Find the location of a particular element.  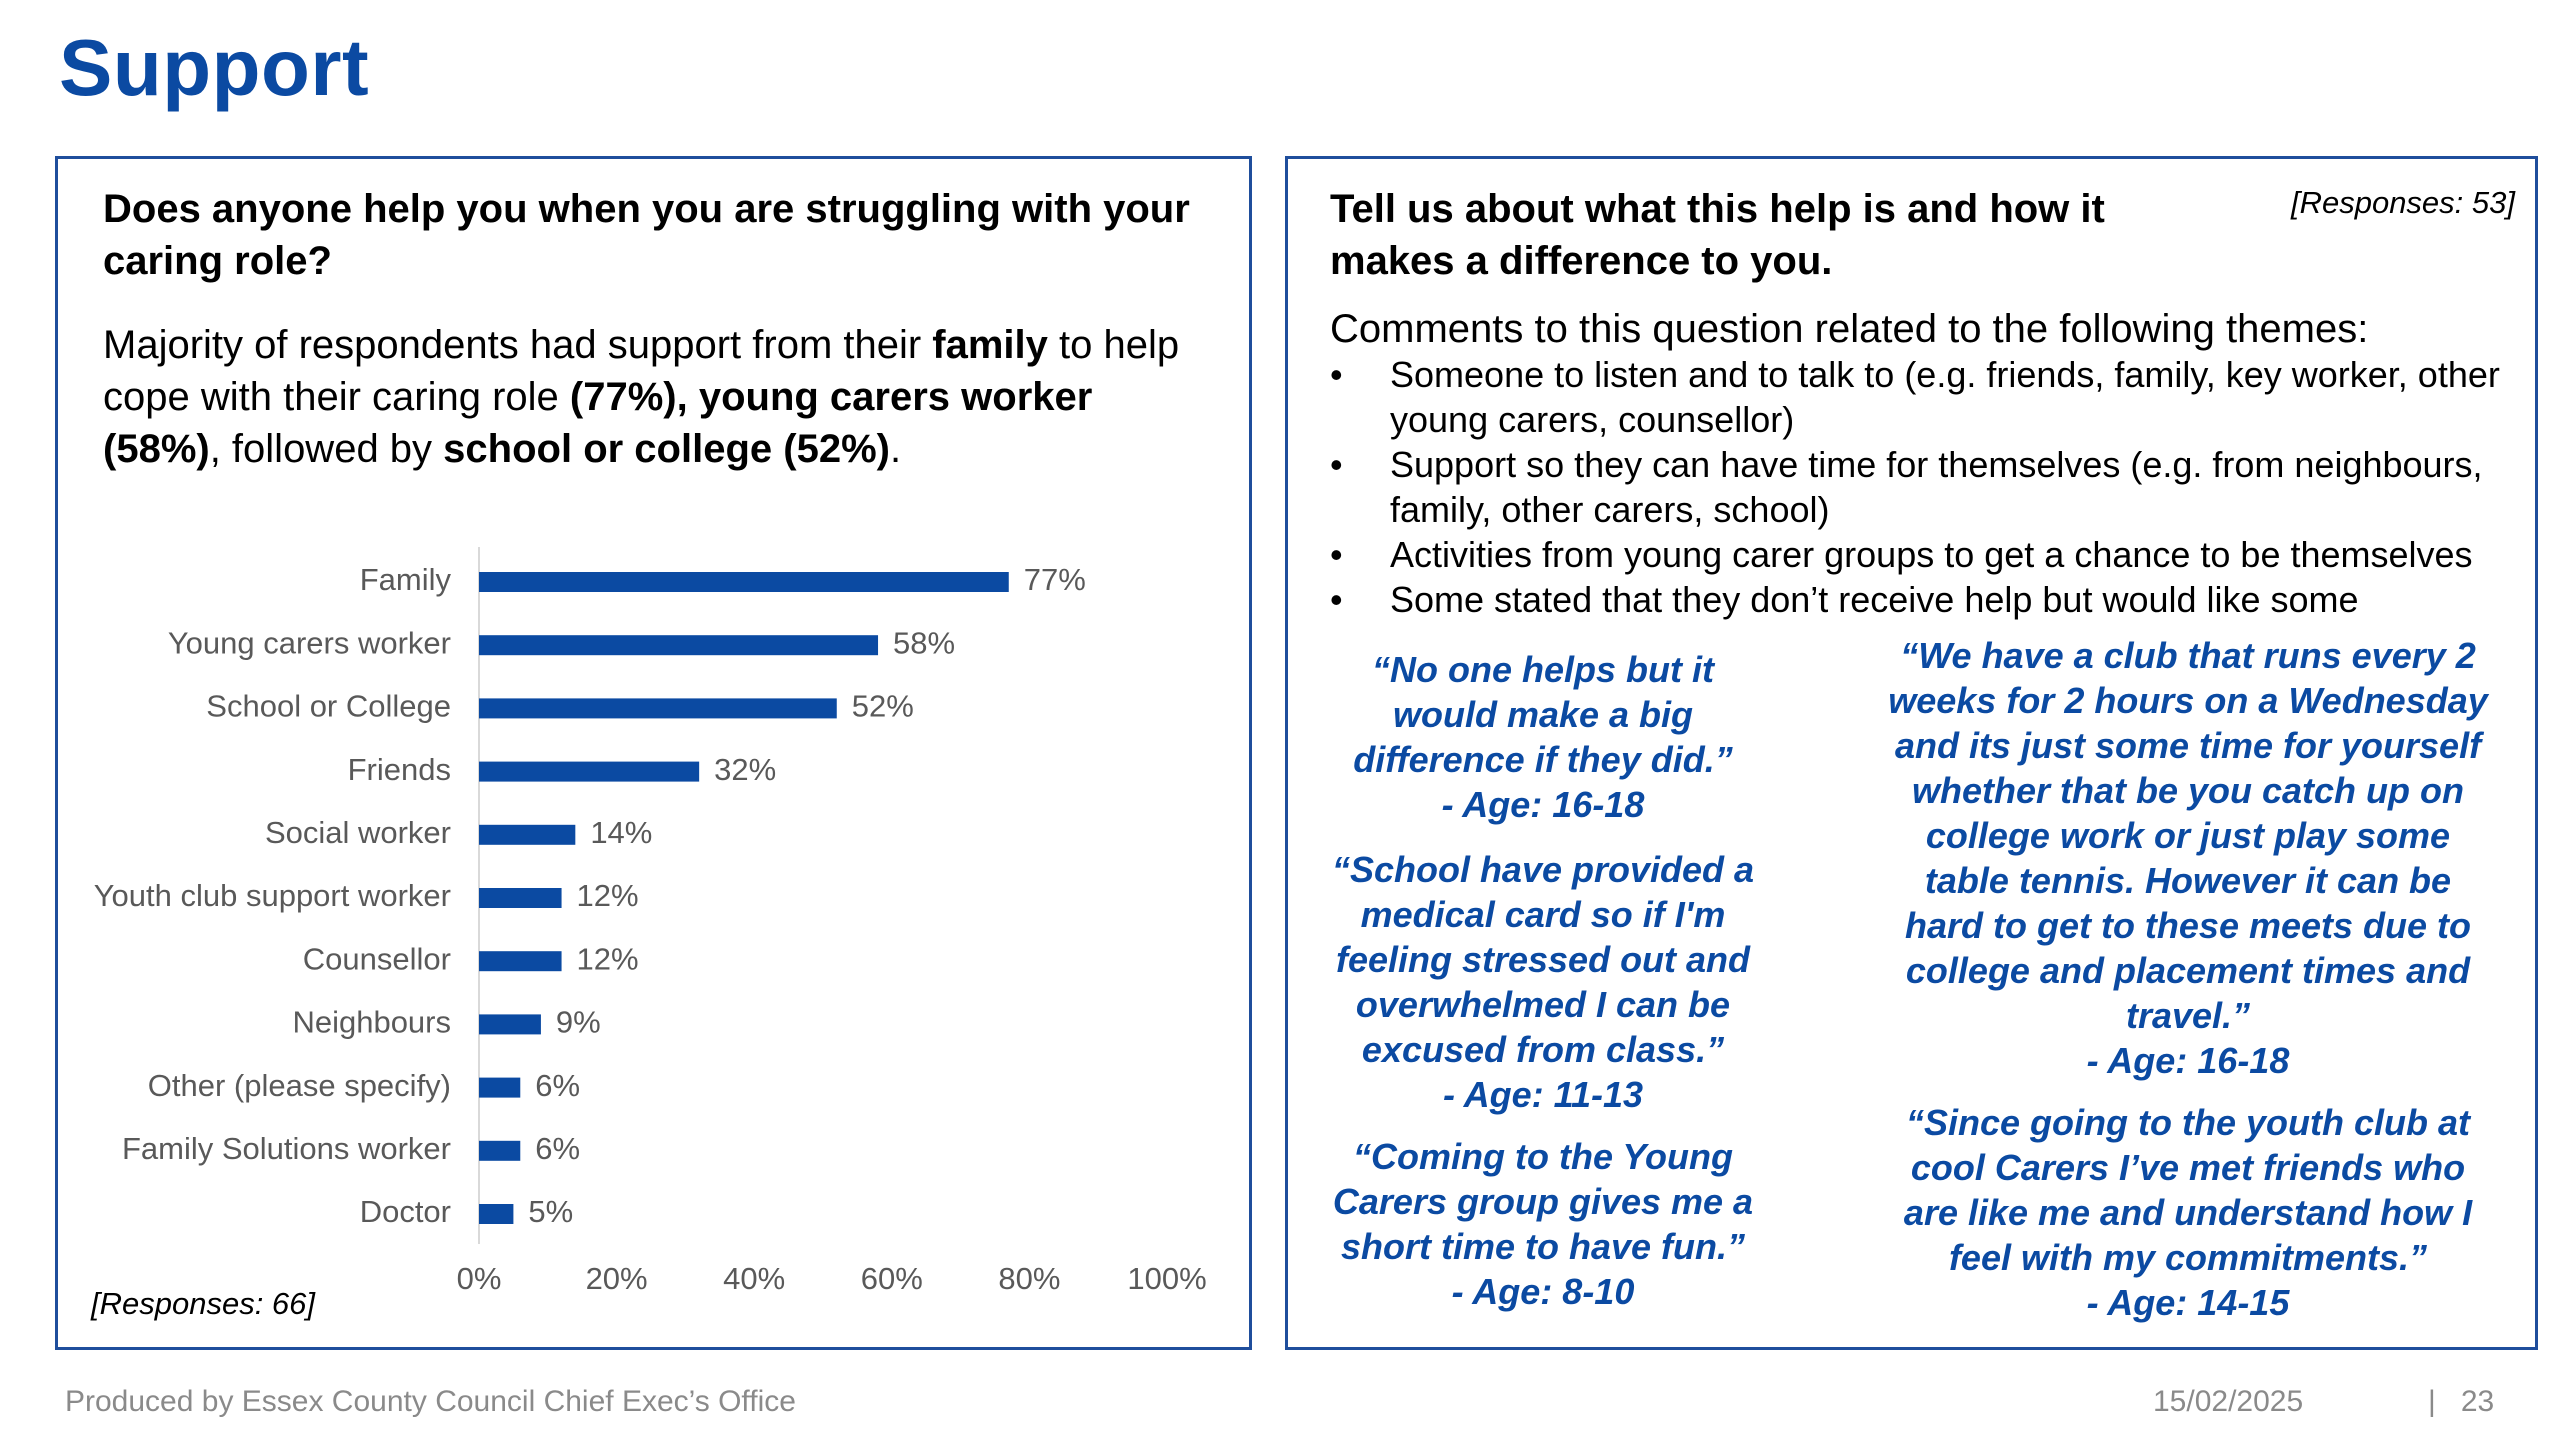

quote-age: - Age: 14-15 is located at coordinates (2188, 1302).